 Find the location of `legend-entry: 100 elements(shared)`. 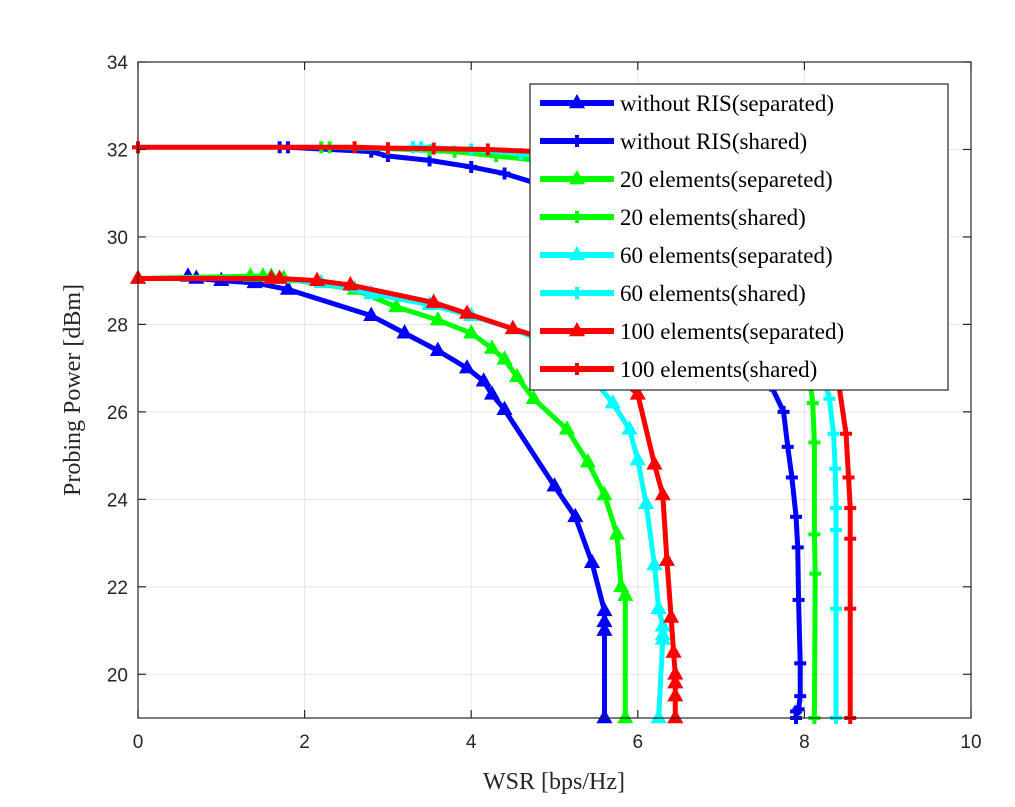

legend-entry: 100 elements(shared) is located at coordinates (678, 369).